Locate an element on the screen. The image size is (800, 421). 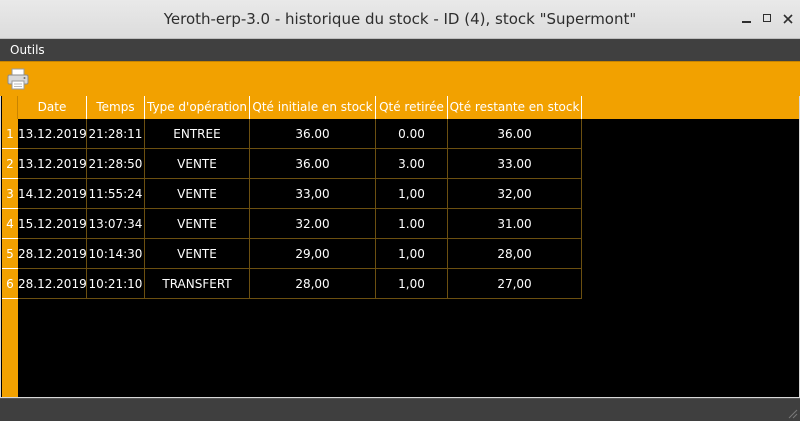
row-header: 6 is located at coordinates (10, 284).